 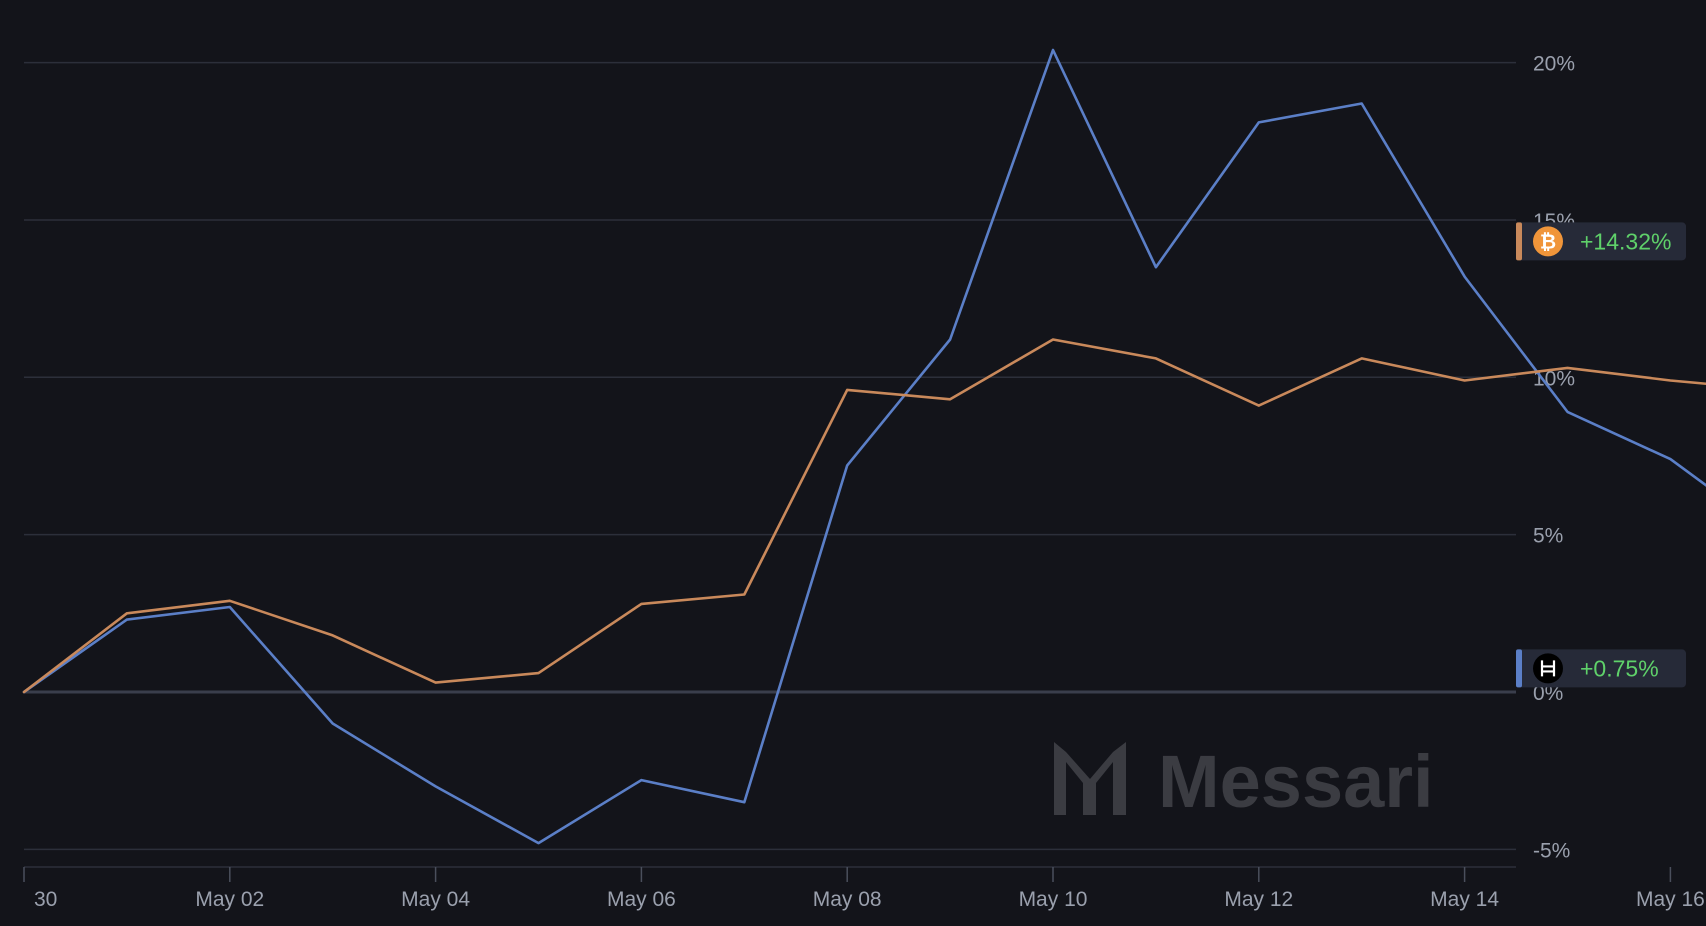 What do you see at coordinates (229, 899) in the screenshot?
I see `x-tick-label: May 02` at bounding box center [229, 899].